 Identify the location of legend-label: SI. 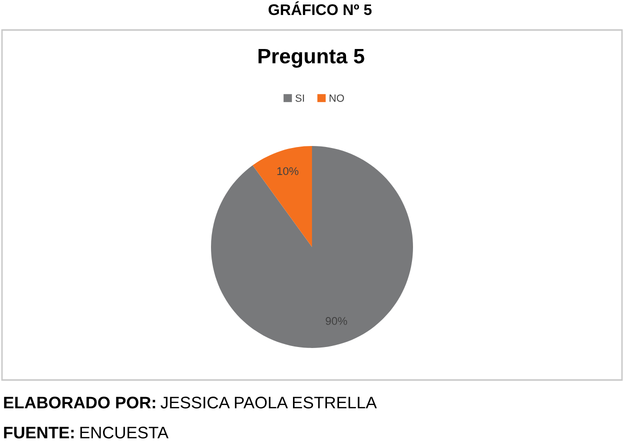
(299, 98).